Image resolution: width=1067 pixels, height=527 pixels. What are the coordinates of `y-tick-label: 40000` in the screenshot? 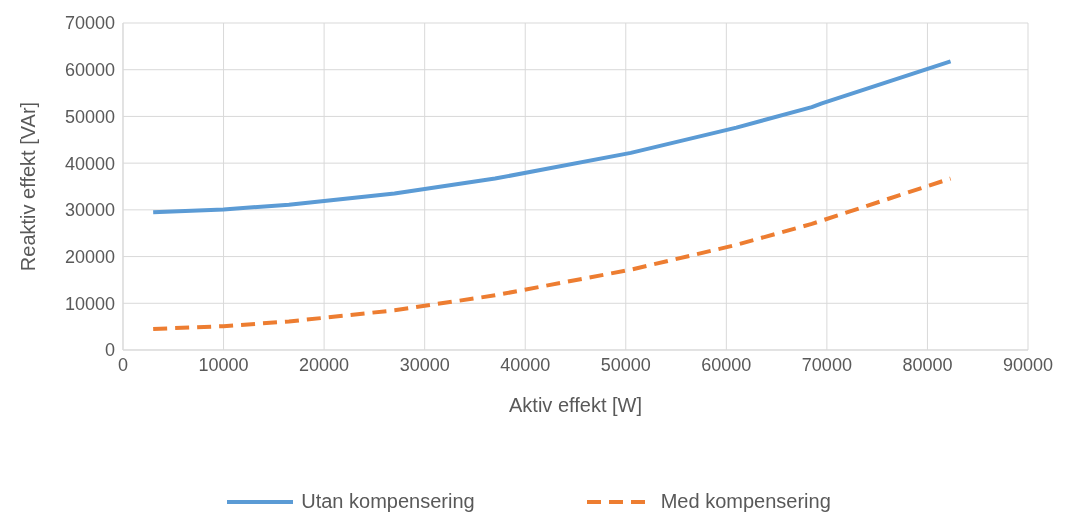 It's located at (89, 163).